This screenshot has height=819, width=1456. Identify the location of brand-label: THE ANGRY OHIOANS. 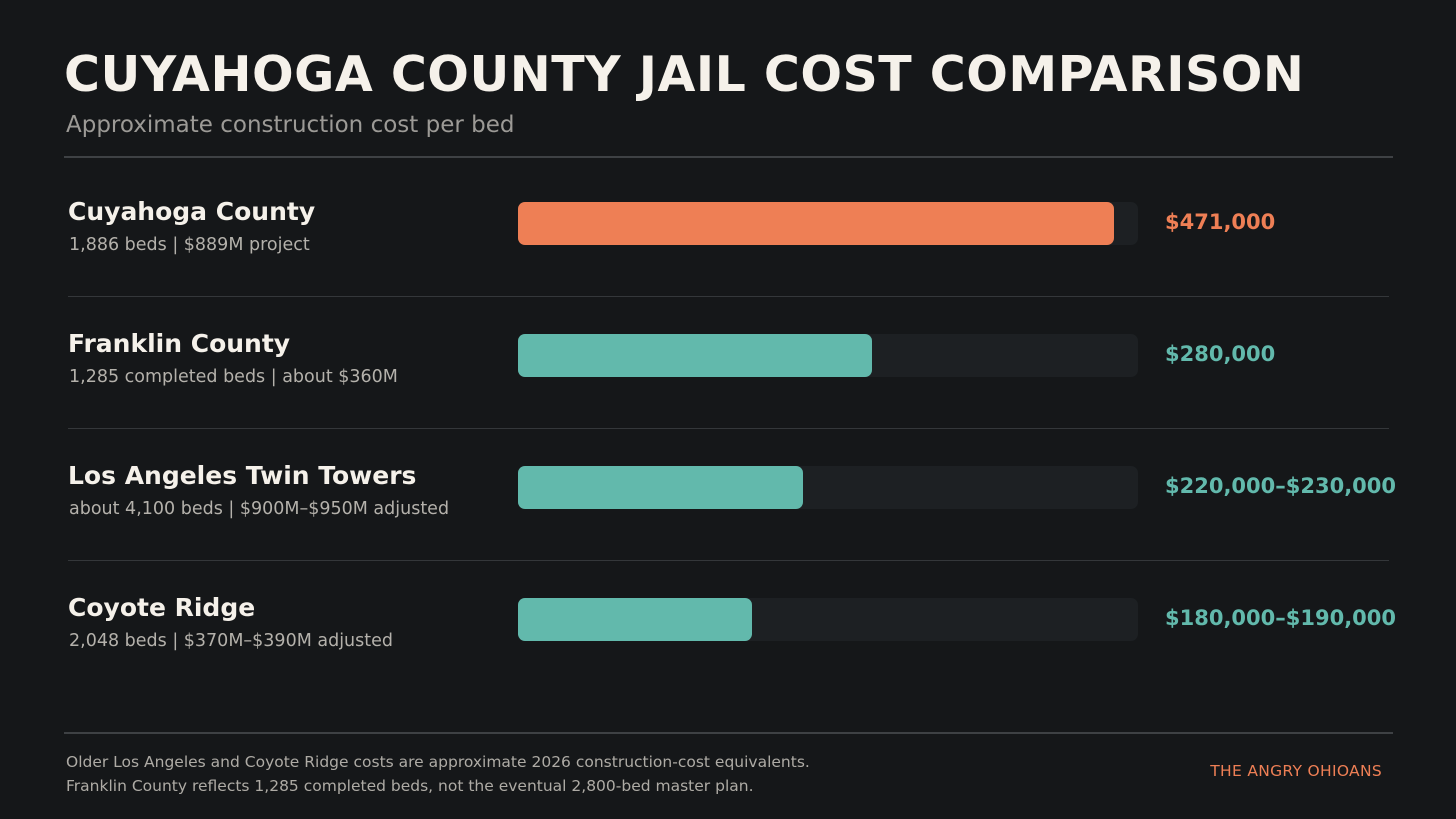
(1296, 771).